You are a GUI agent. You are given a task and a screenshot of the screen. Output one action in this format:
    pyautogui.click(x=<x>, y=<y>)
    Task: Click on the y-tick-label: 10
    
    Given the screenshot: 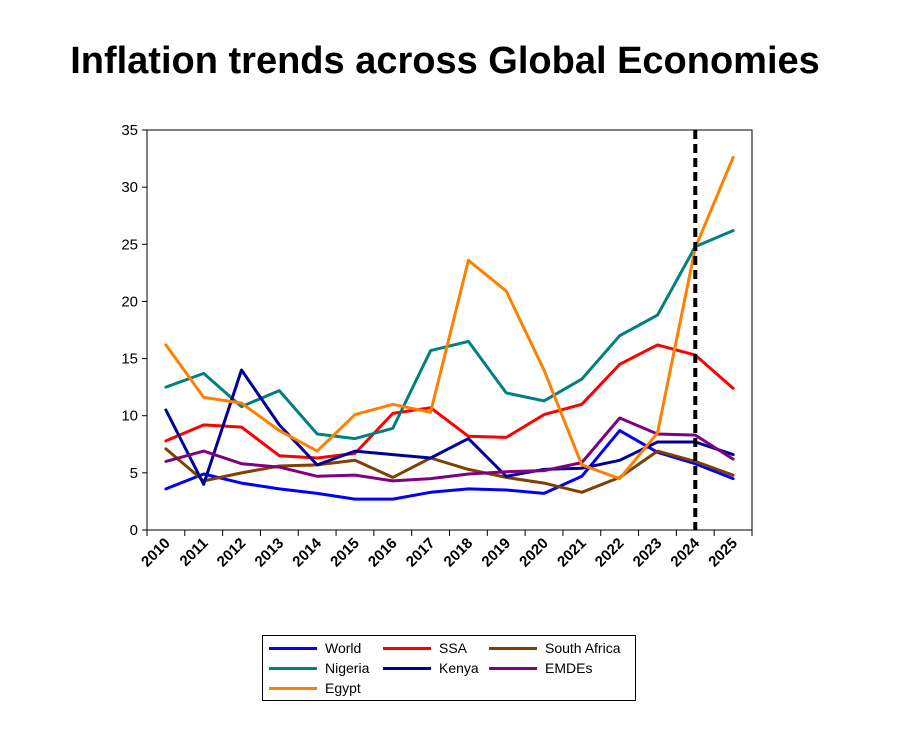 What is the action you would take?
    pyautogui.click(x=129, y=416)
    